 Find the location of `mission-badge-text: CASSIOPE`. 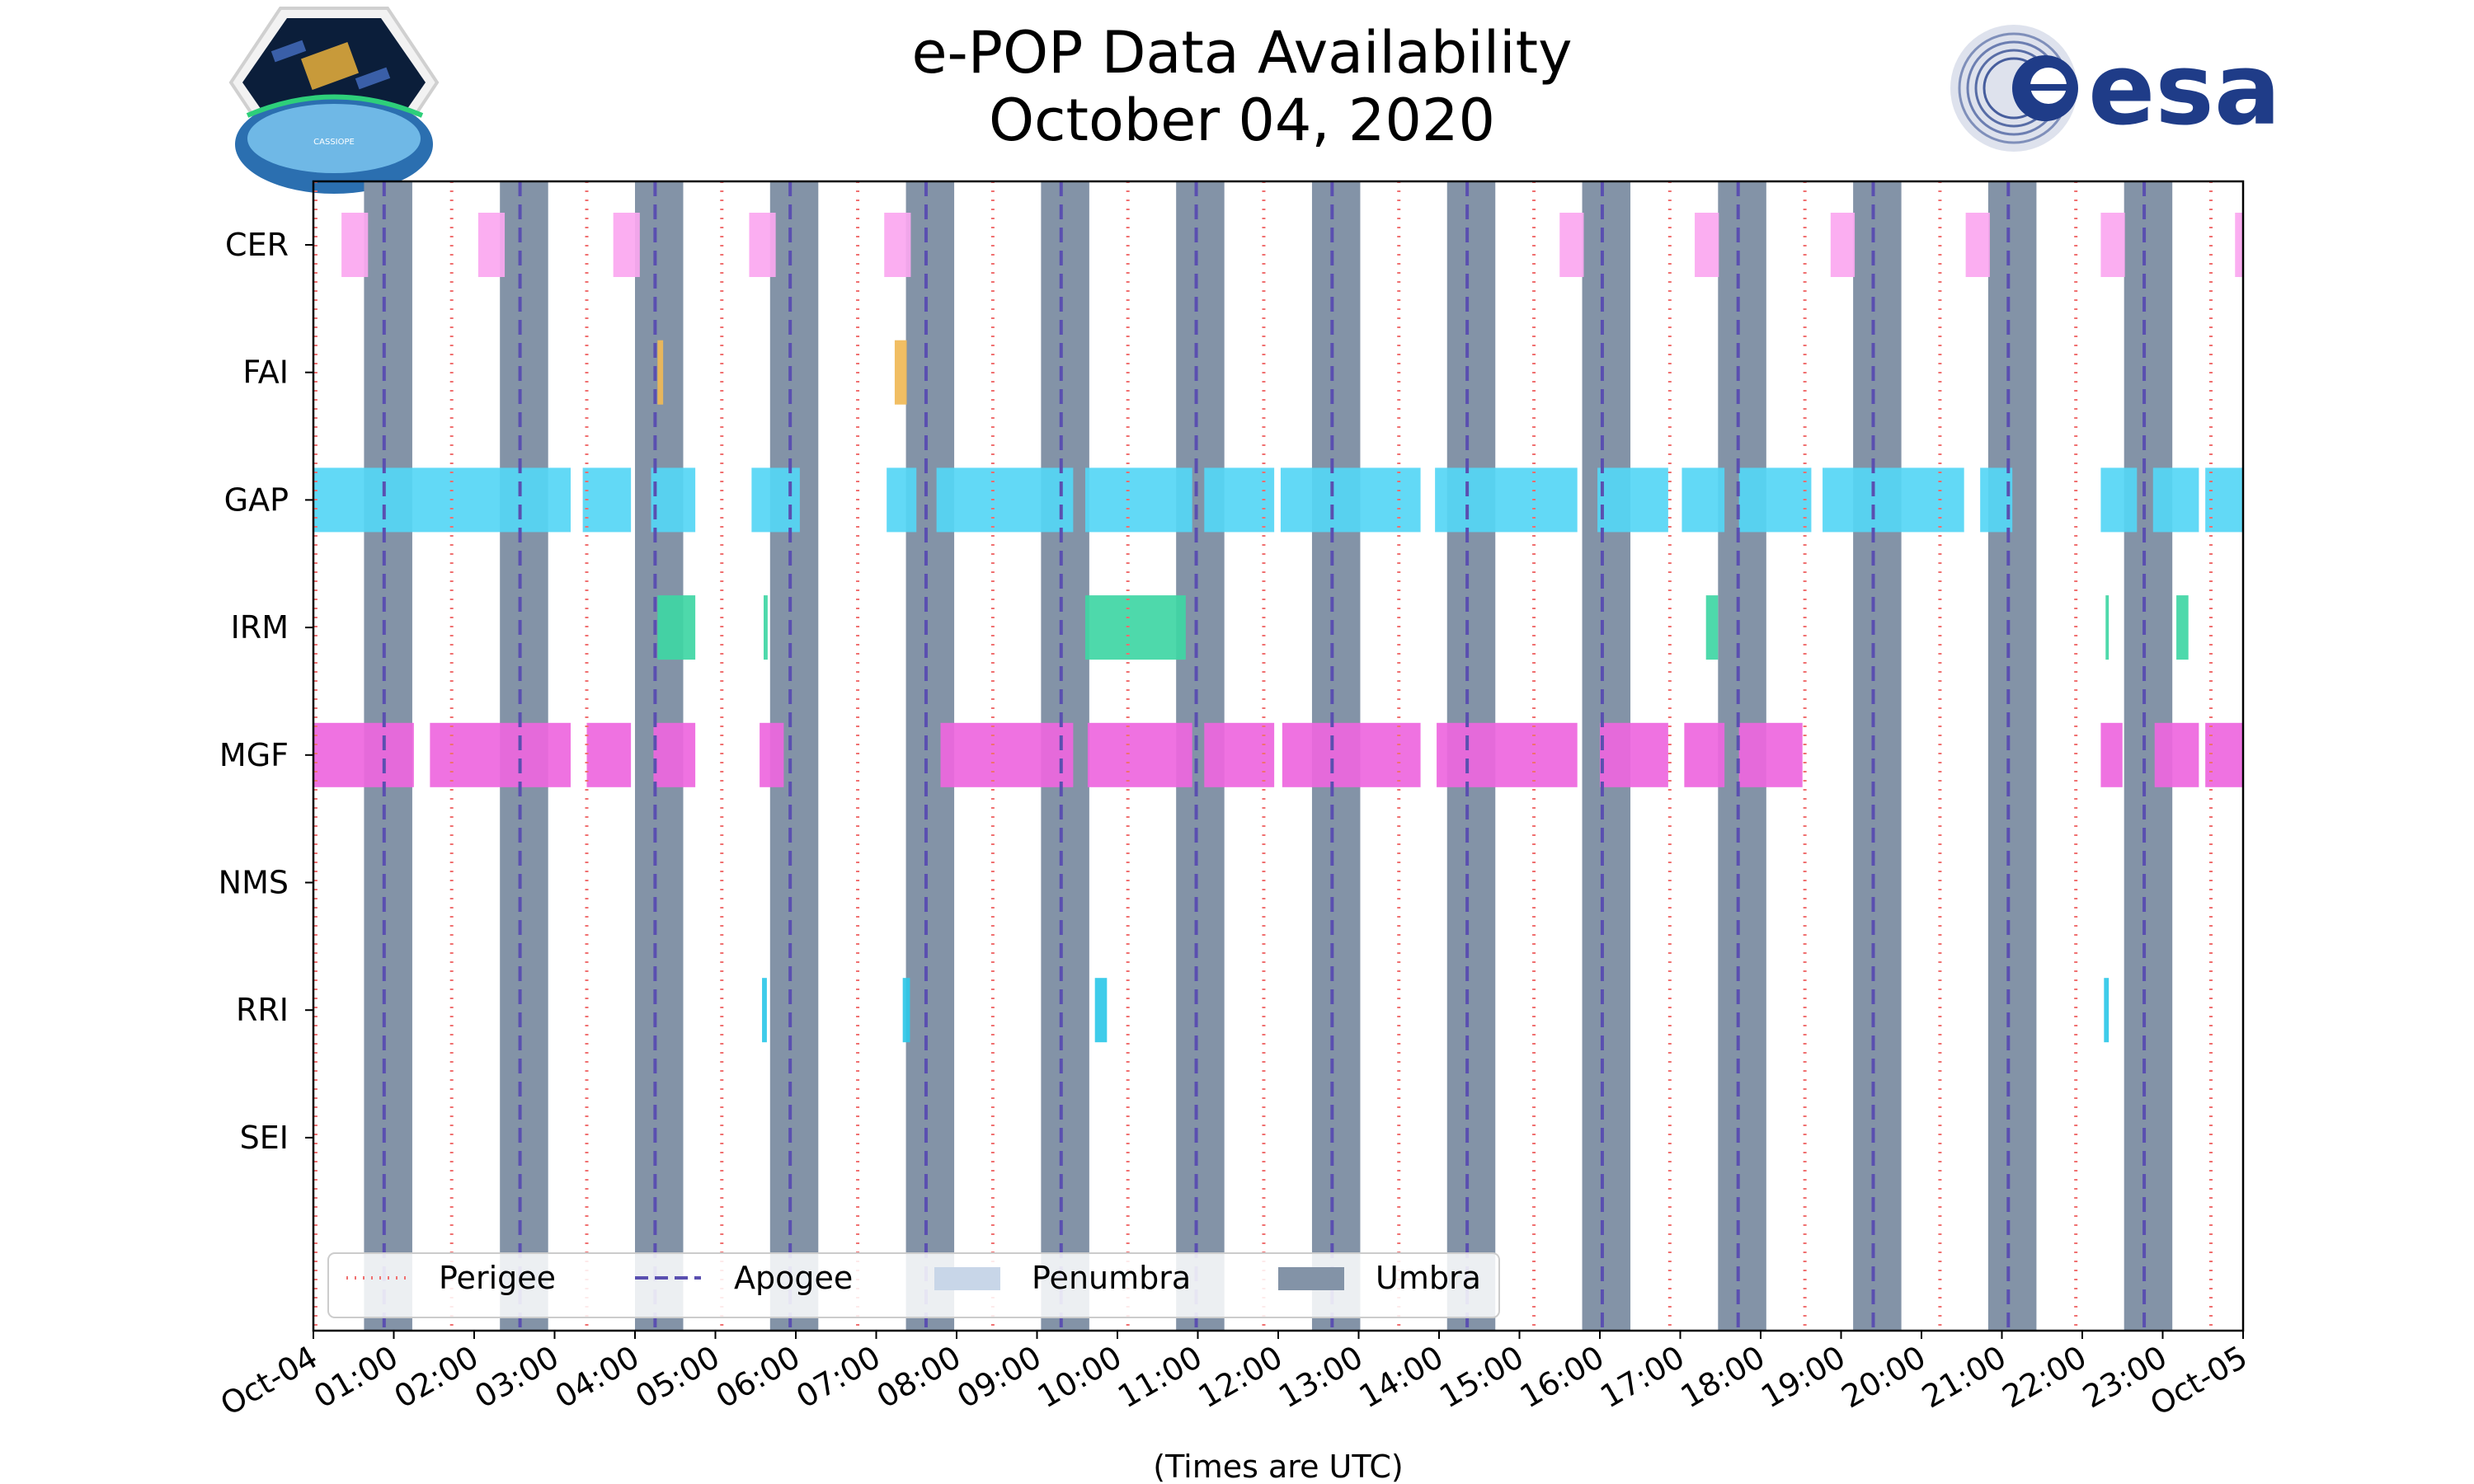

mission-badge-text: CASSIOPE is located at coordinates (334, 142).